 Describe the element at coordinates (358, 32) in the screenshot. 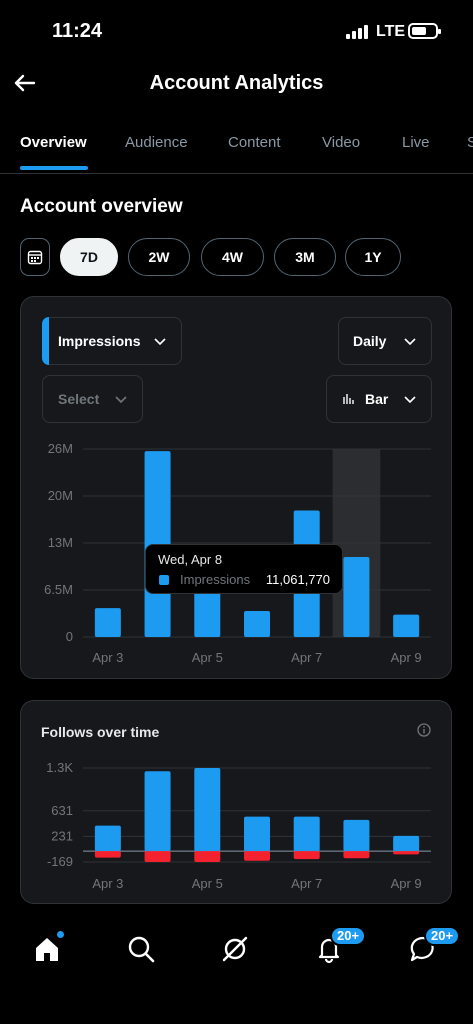

I see `signal-icon` at that location.